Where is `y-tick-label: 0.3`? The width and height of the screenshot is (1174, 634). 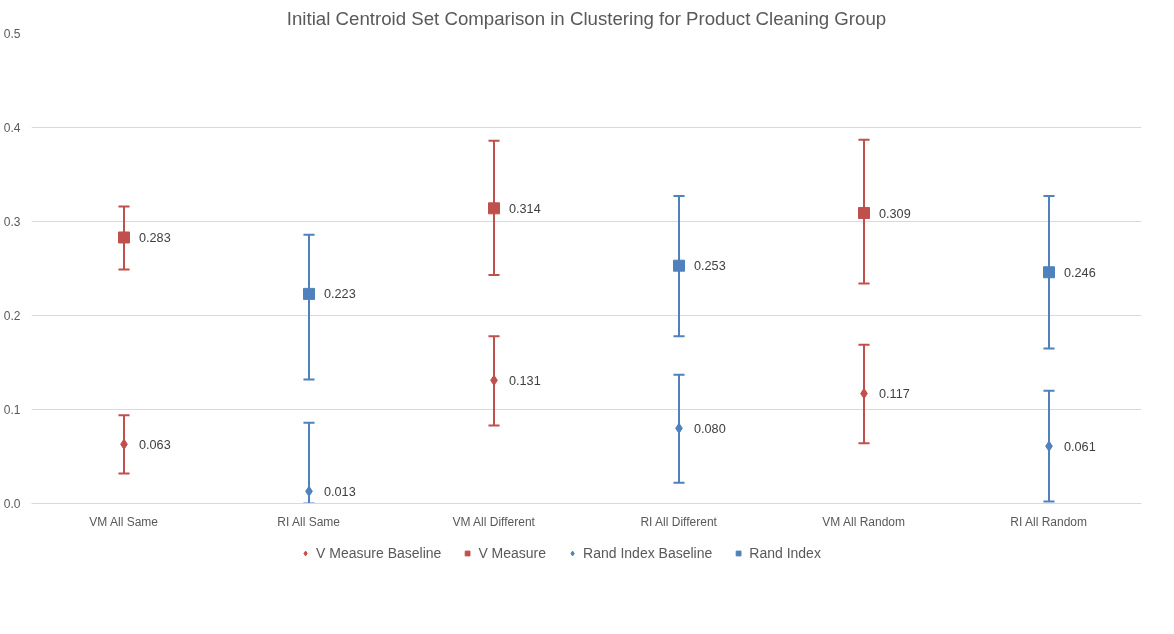
y-tick-label: 0.3 is located at coordinates (12, 222).